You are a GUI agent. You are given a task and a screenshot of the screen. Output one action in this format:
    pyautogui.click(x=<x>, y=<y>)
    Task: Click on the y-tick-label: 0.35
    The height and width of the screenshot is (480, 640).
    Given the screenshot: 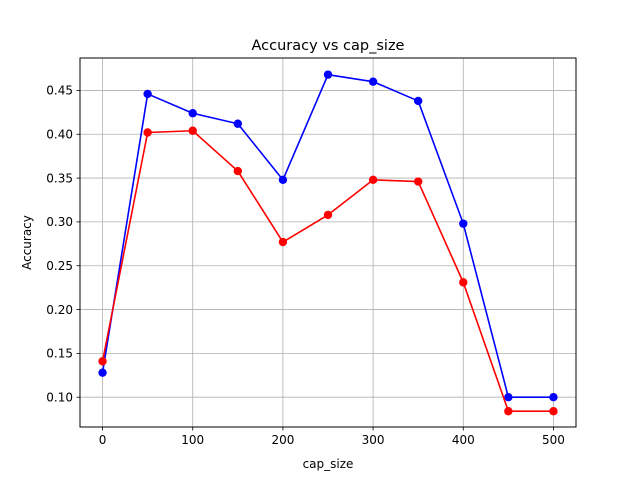 What is the action you would take?
    pyautogui.click(x=59, y=178)
    